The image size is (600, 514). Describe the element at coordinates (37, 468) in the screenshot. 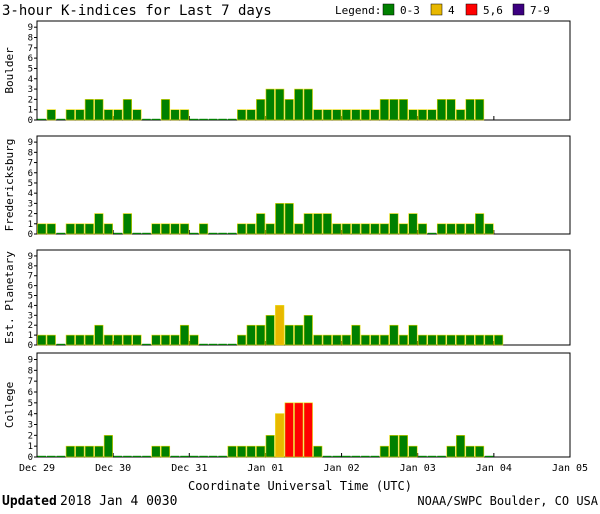

I see `x-tick-label: Dec 29` at that location.